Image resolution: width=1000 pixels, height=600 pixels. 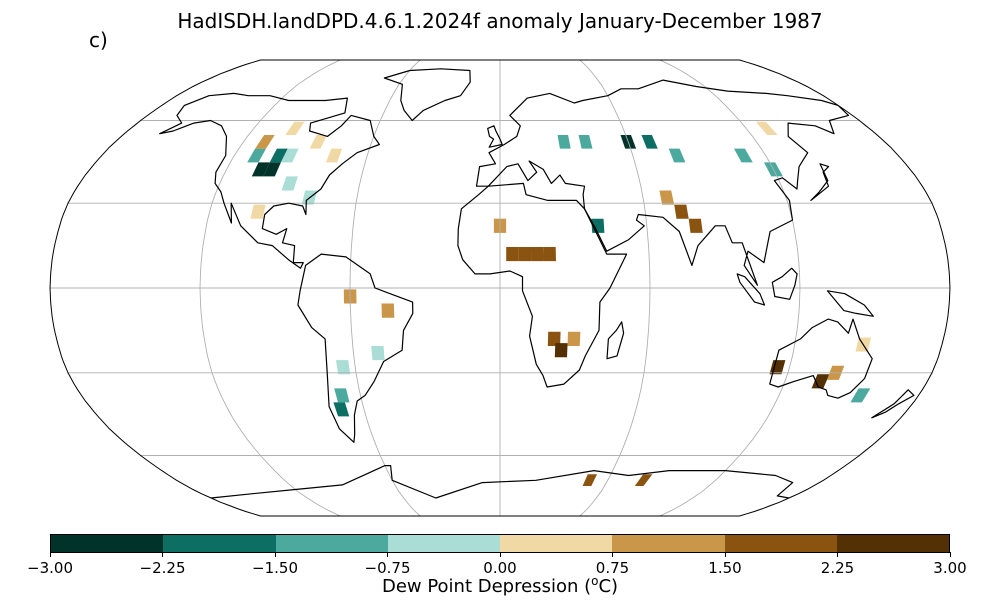 I want to click on south-america-coast, so click(x=355, y=348).